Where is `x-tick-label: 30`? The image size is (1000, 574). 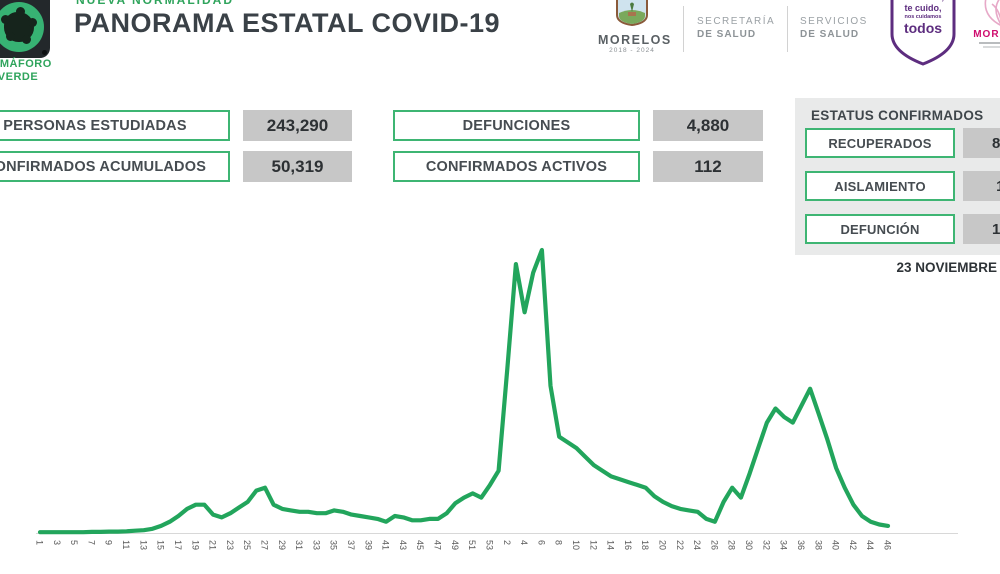
x-tick-label: 30 is located at coordinates (749, 545).